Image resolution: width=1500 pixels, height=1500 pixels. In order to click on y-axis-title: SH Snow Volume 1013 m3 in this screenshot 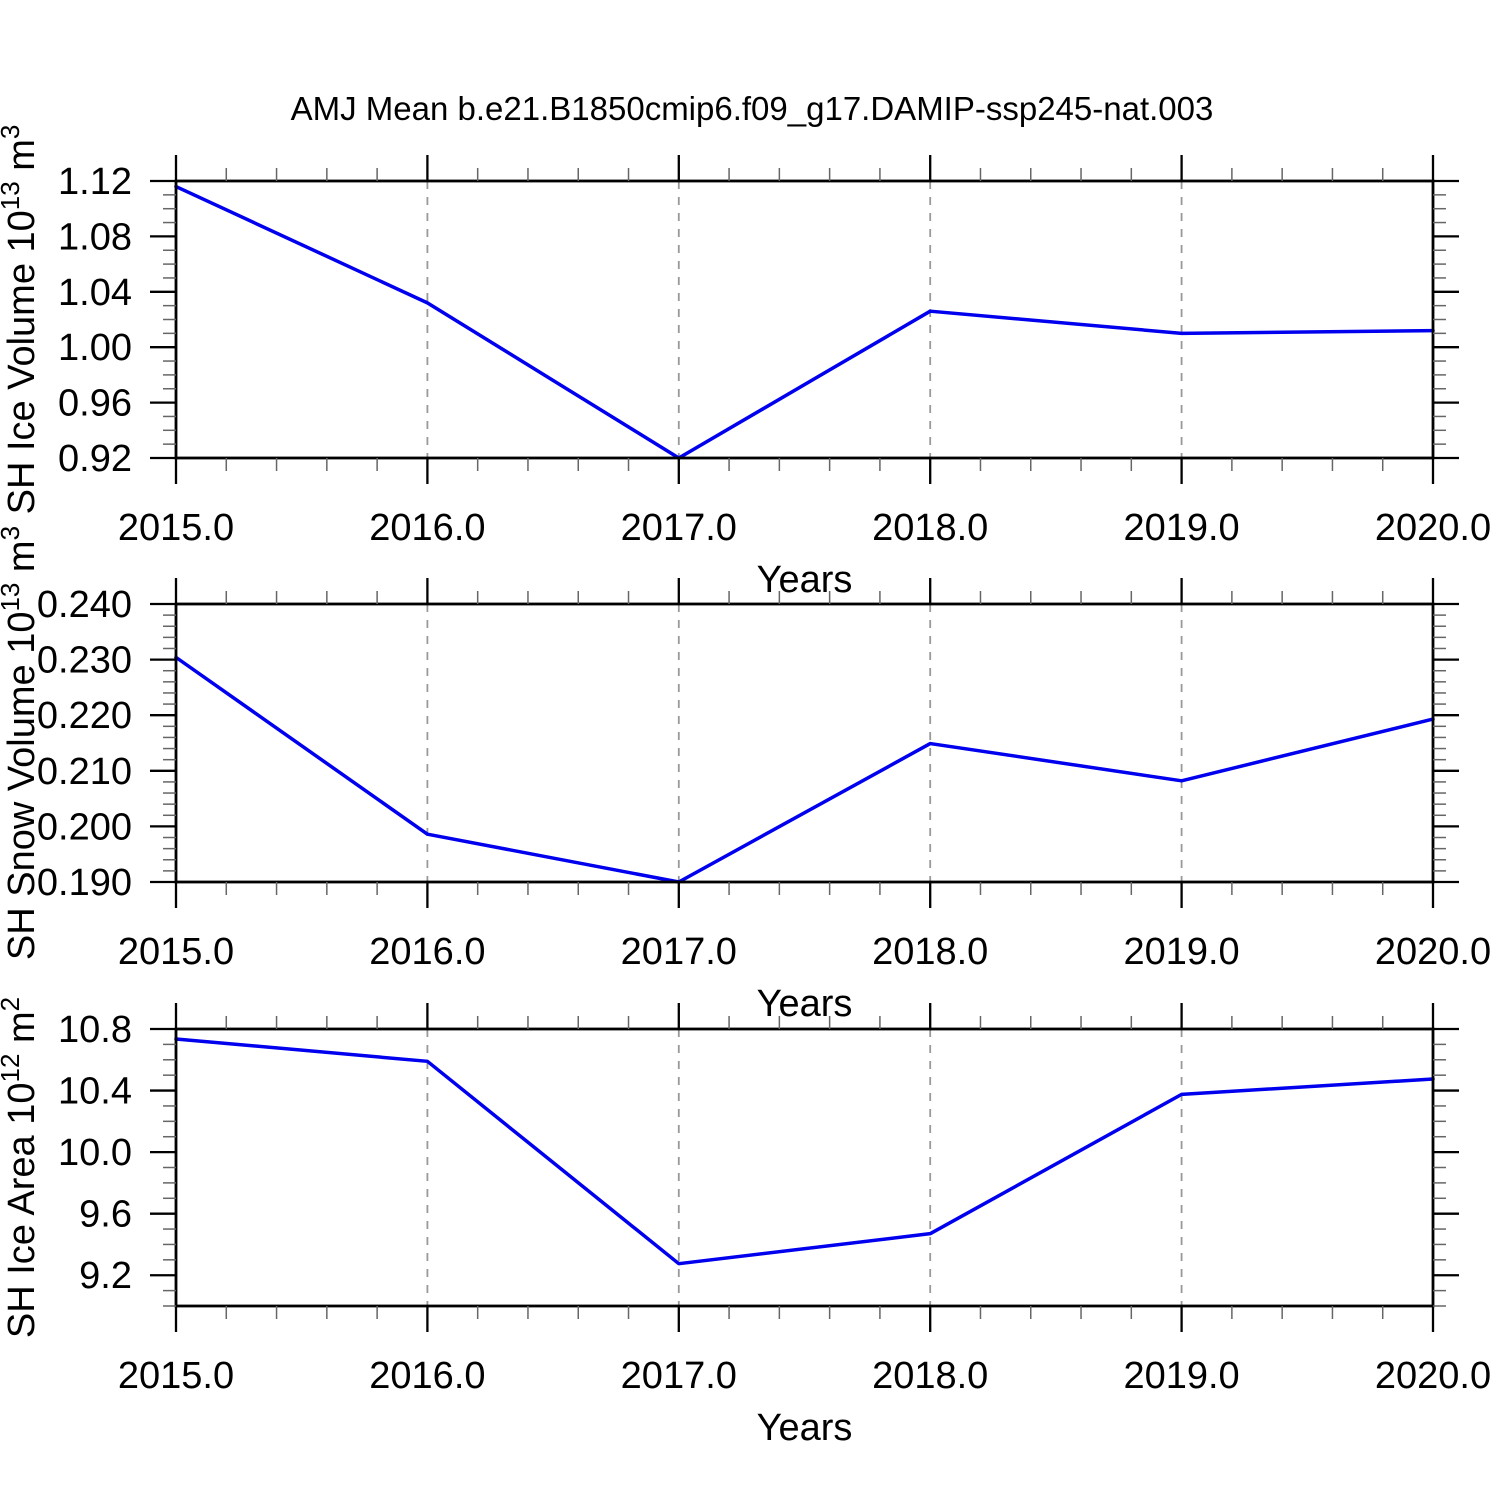, I will do `click(21, 743)`.